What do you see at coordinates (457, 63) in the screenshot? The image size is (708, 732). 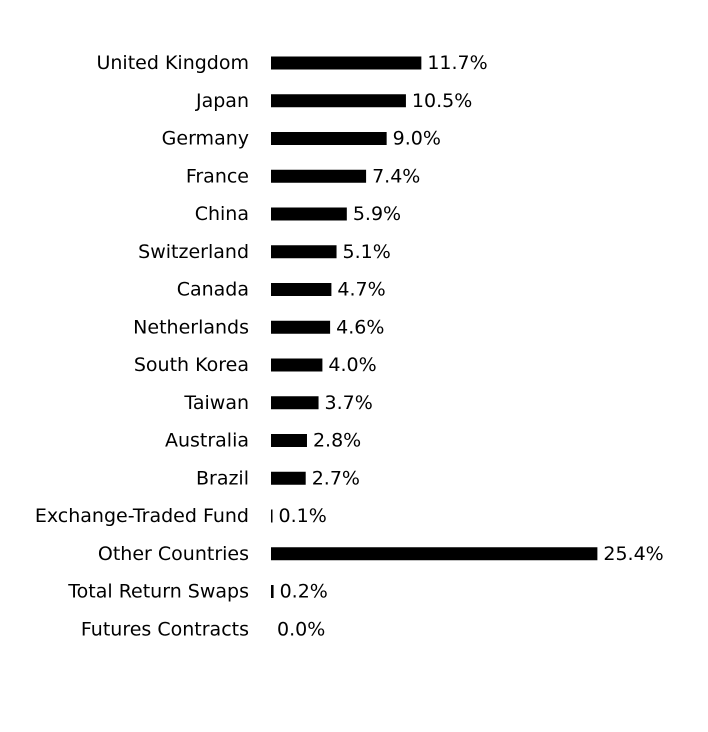 I see `value-label: 11.7%` at bounding box center [457, 63].